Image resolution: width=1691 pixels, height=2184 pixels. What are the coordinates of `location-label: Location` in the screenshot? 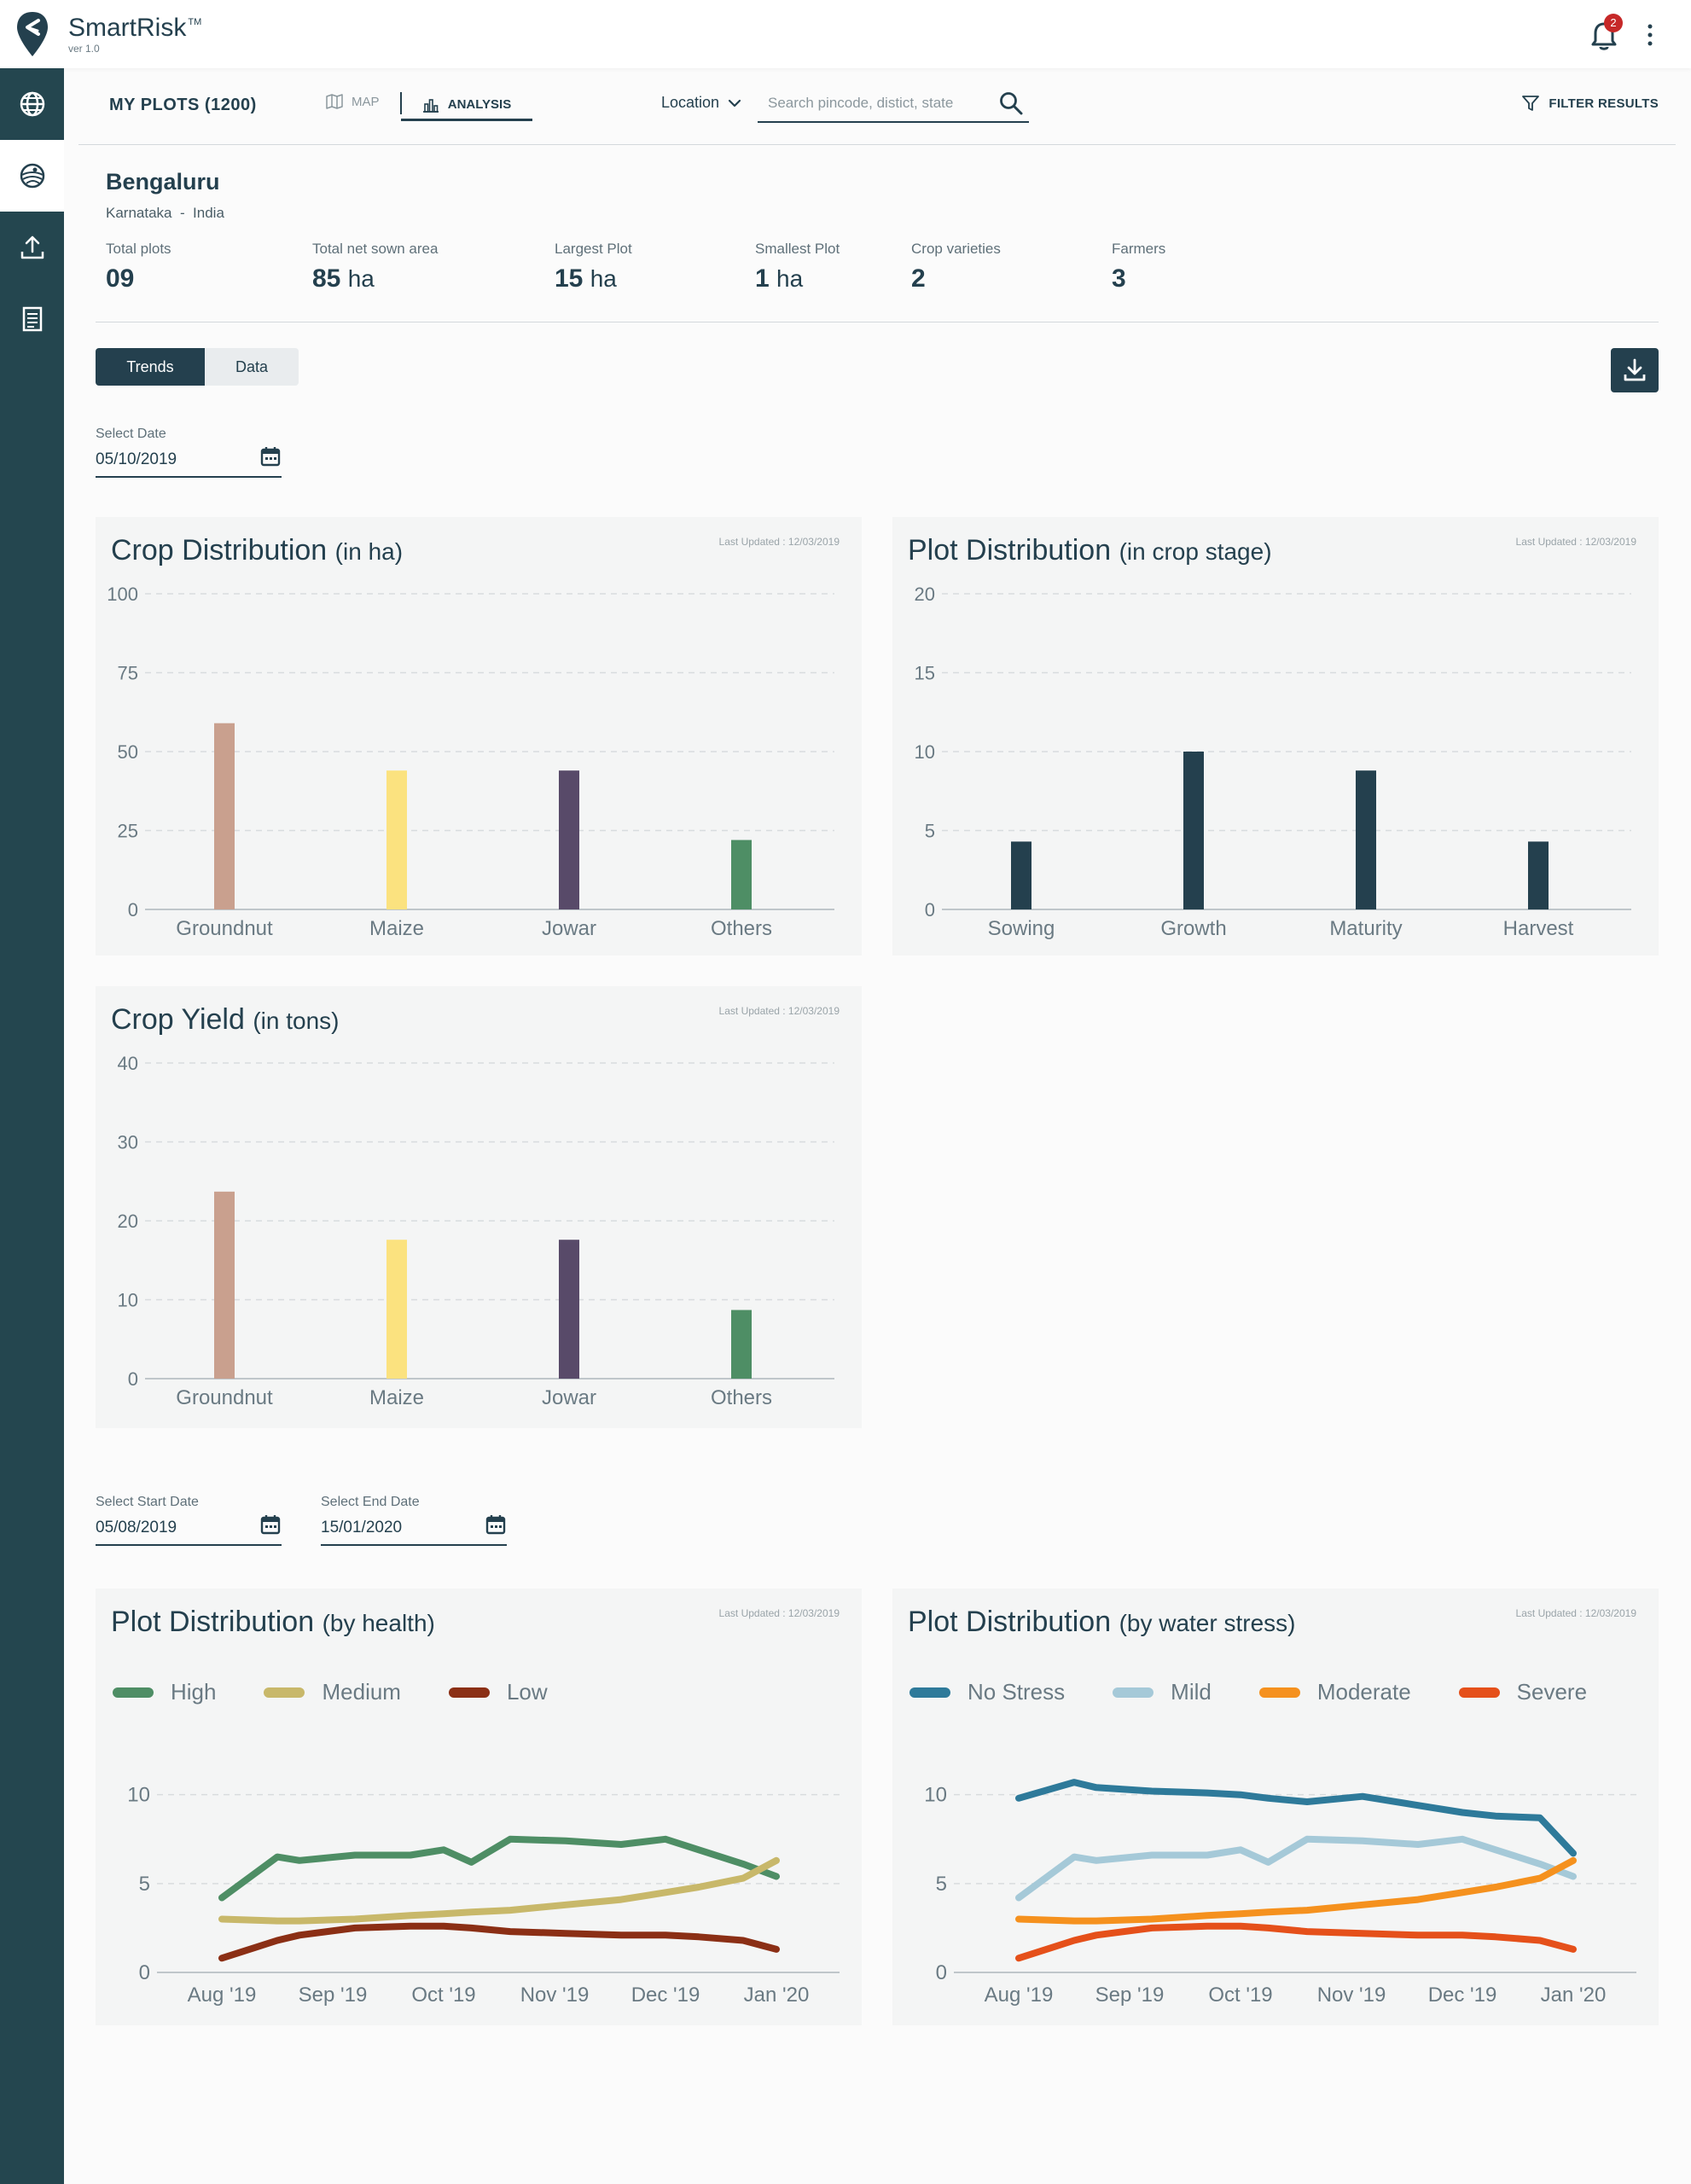 It's located at (690, 102).